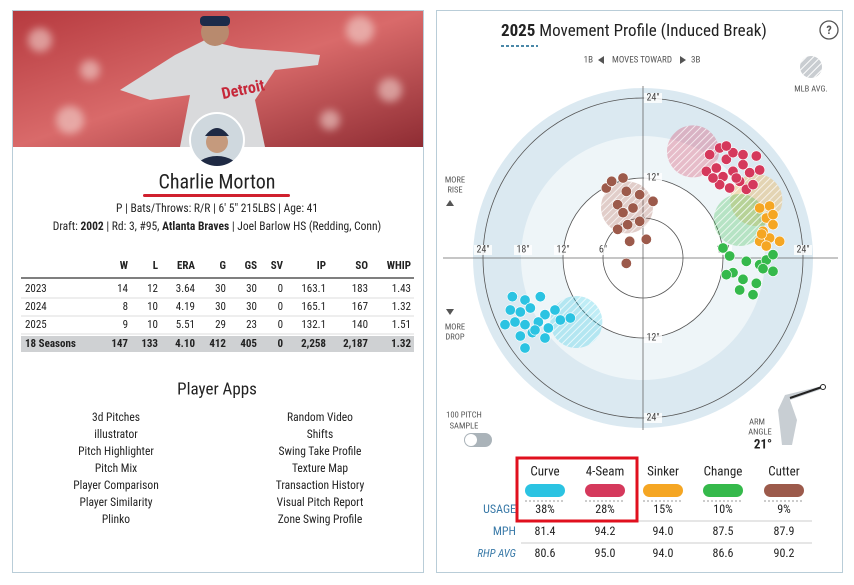 This screenshot has width=854, height=585. I want to click on draft-part: 2002, so click(91, 226).